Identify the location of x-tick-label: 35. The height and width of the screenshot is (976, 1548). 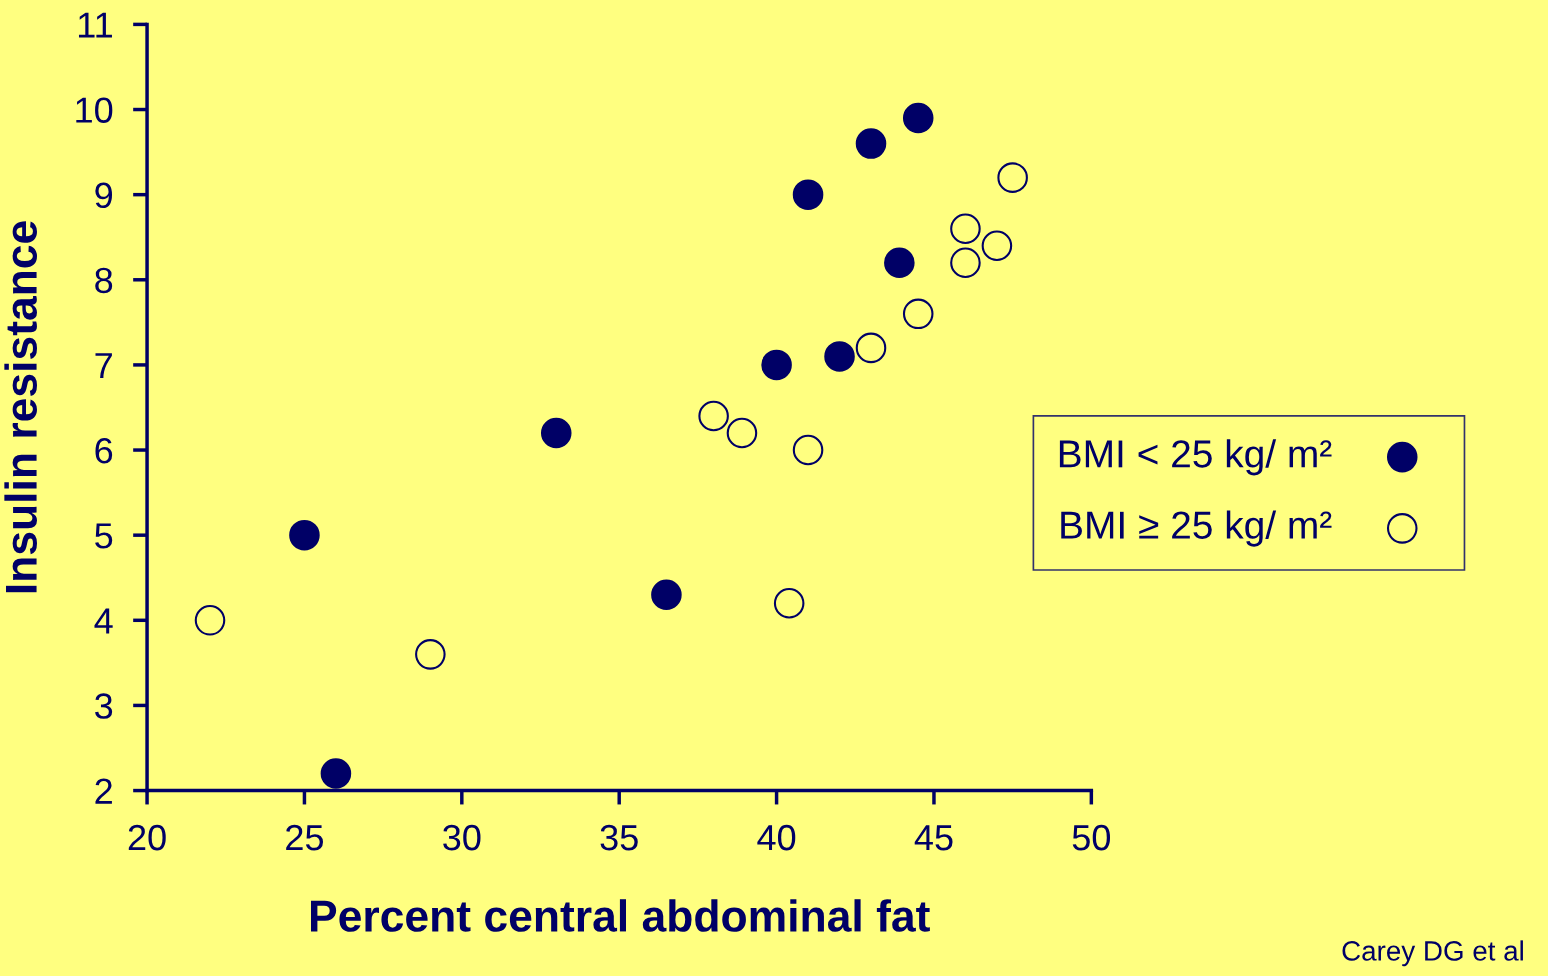
(619, 837).